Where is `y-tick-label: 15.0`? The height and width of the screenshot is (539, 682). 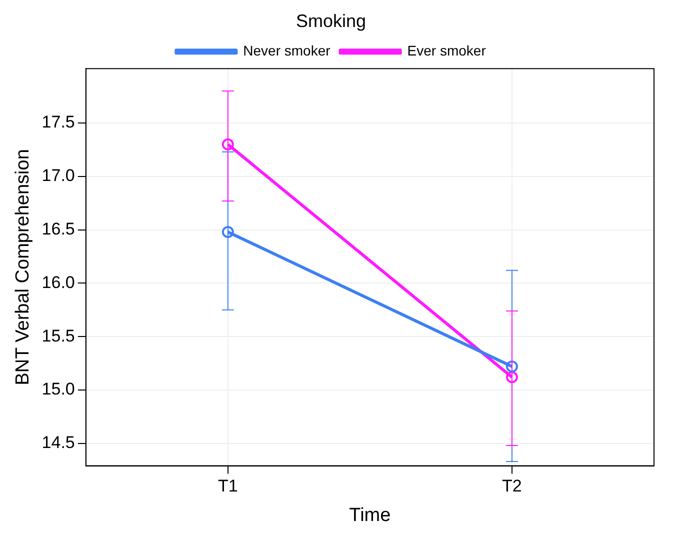
y-tick-label: 15.0 is located at coordinates (58, 389).